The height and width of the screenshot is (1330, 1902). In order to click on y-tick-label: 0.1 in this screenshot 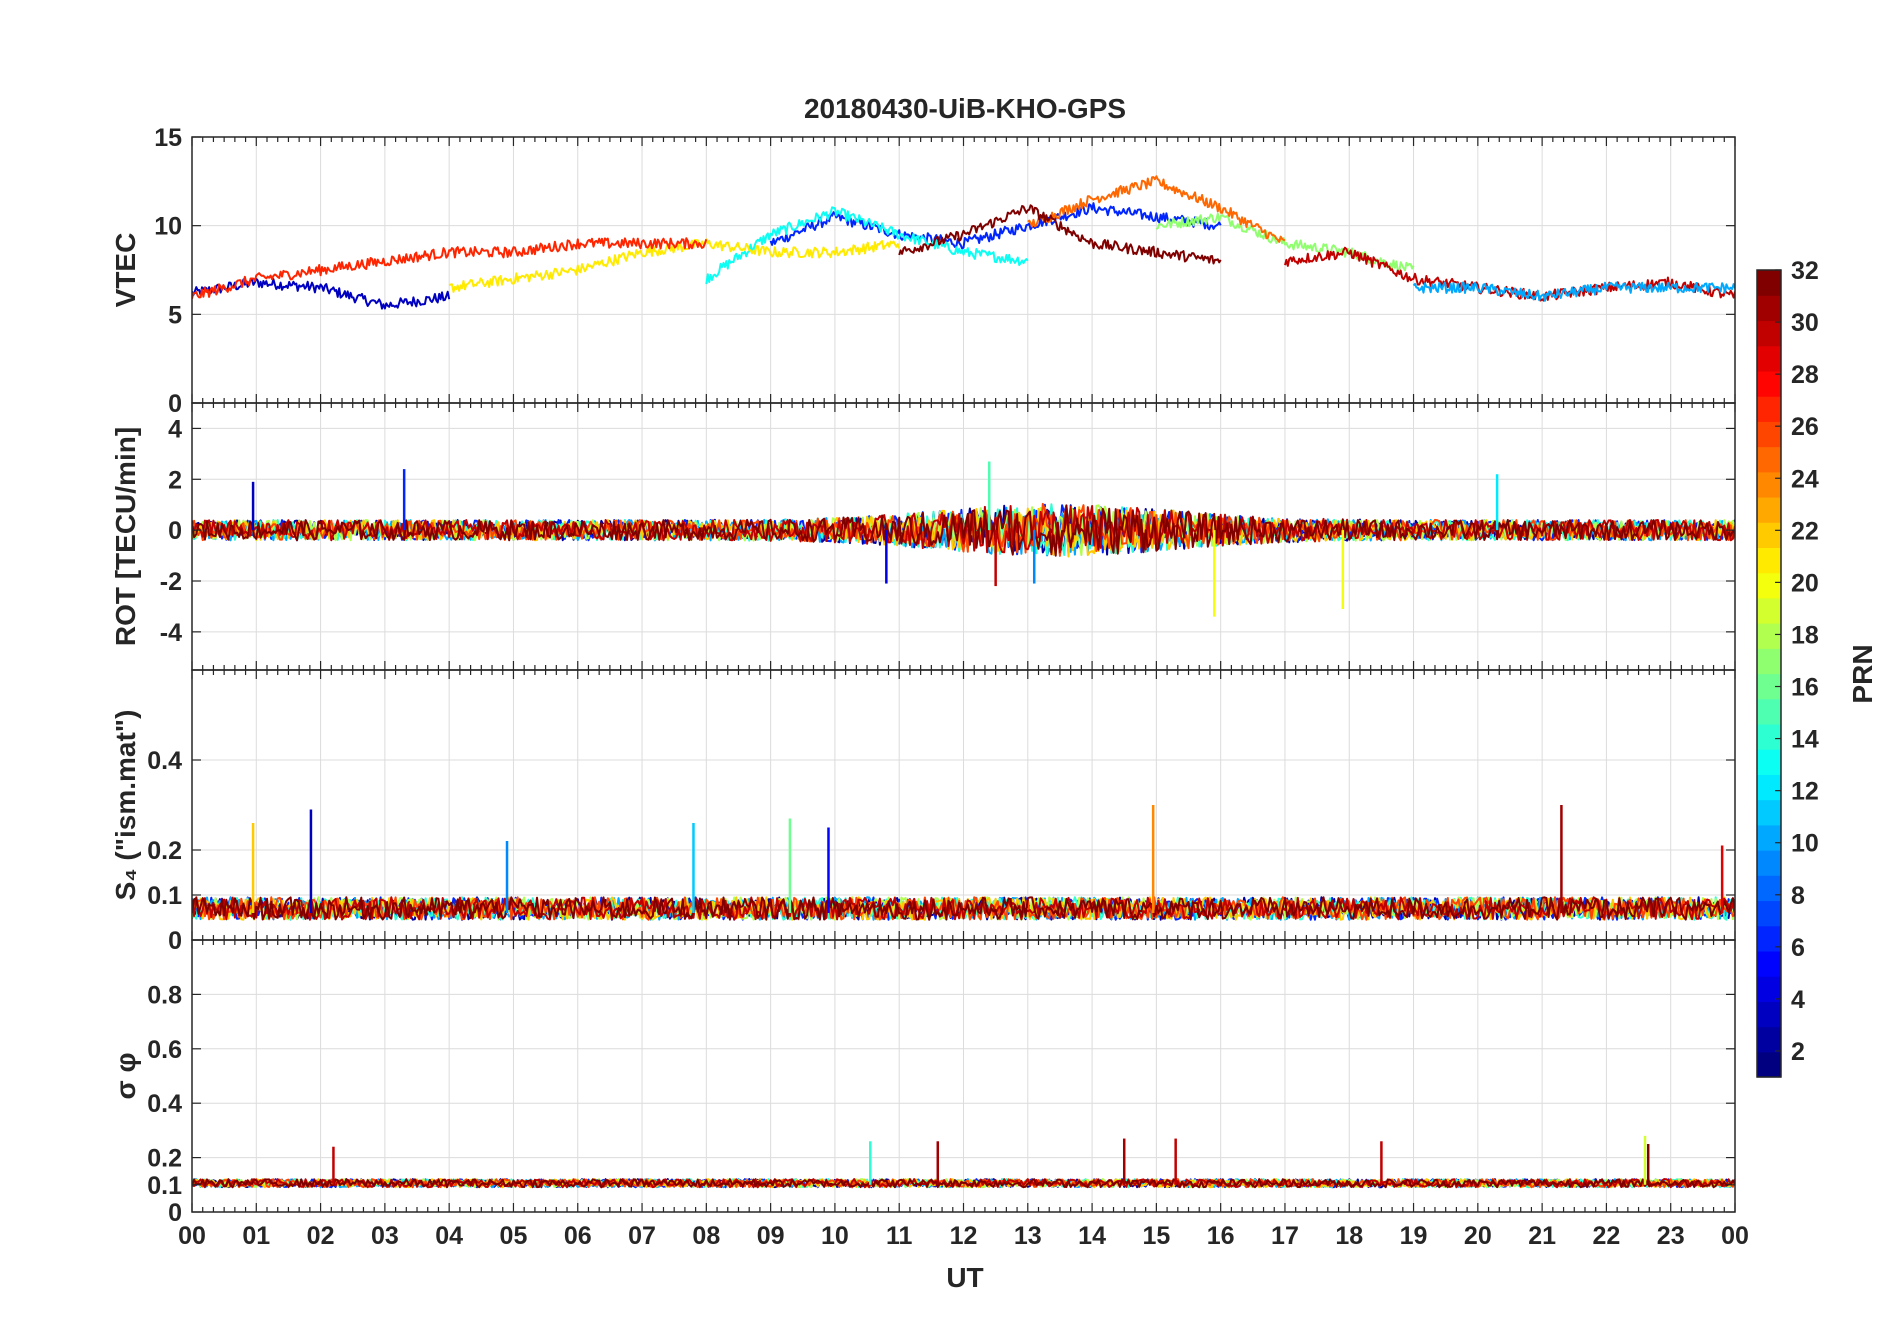, I will do `click(164, 896)`.